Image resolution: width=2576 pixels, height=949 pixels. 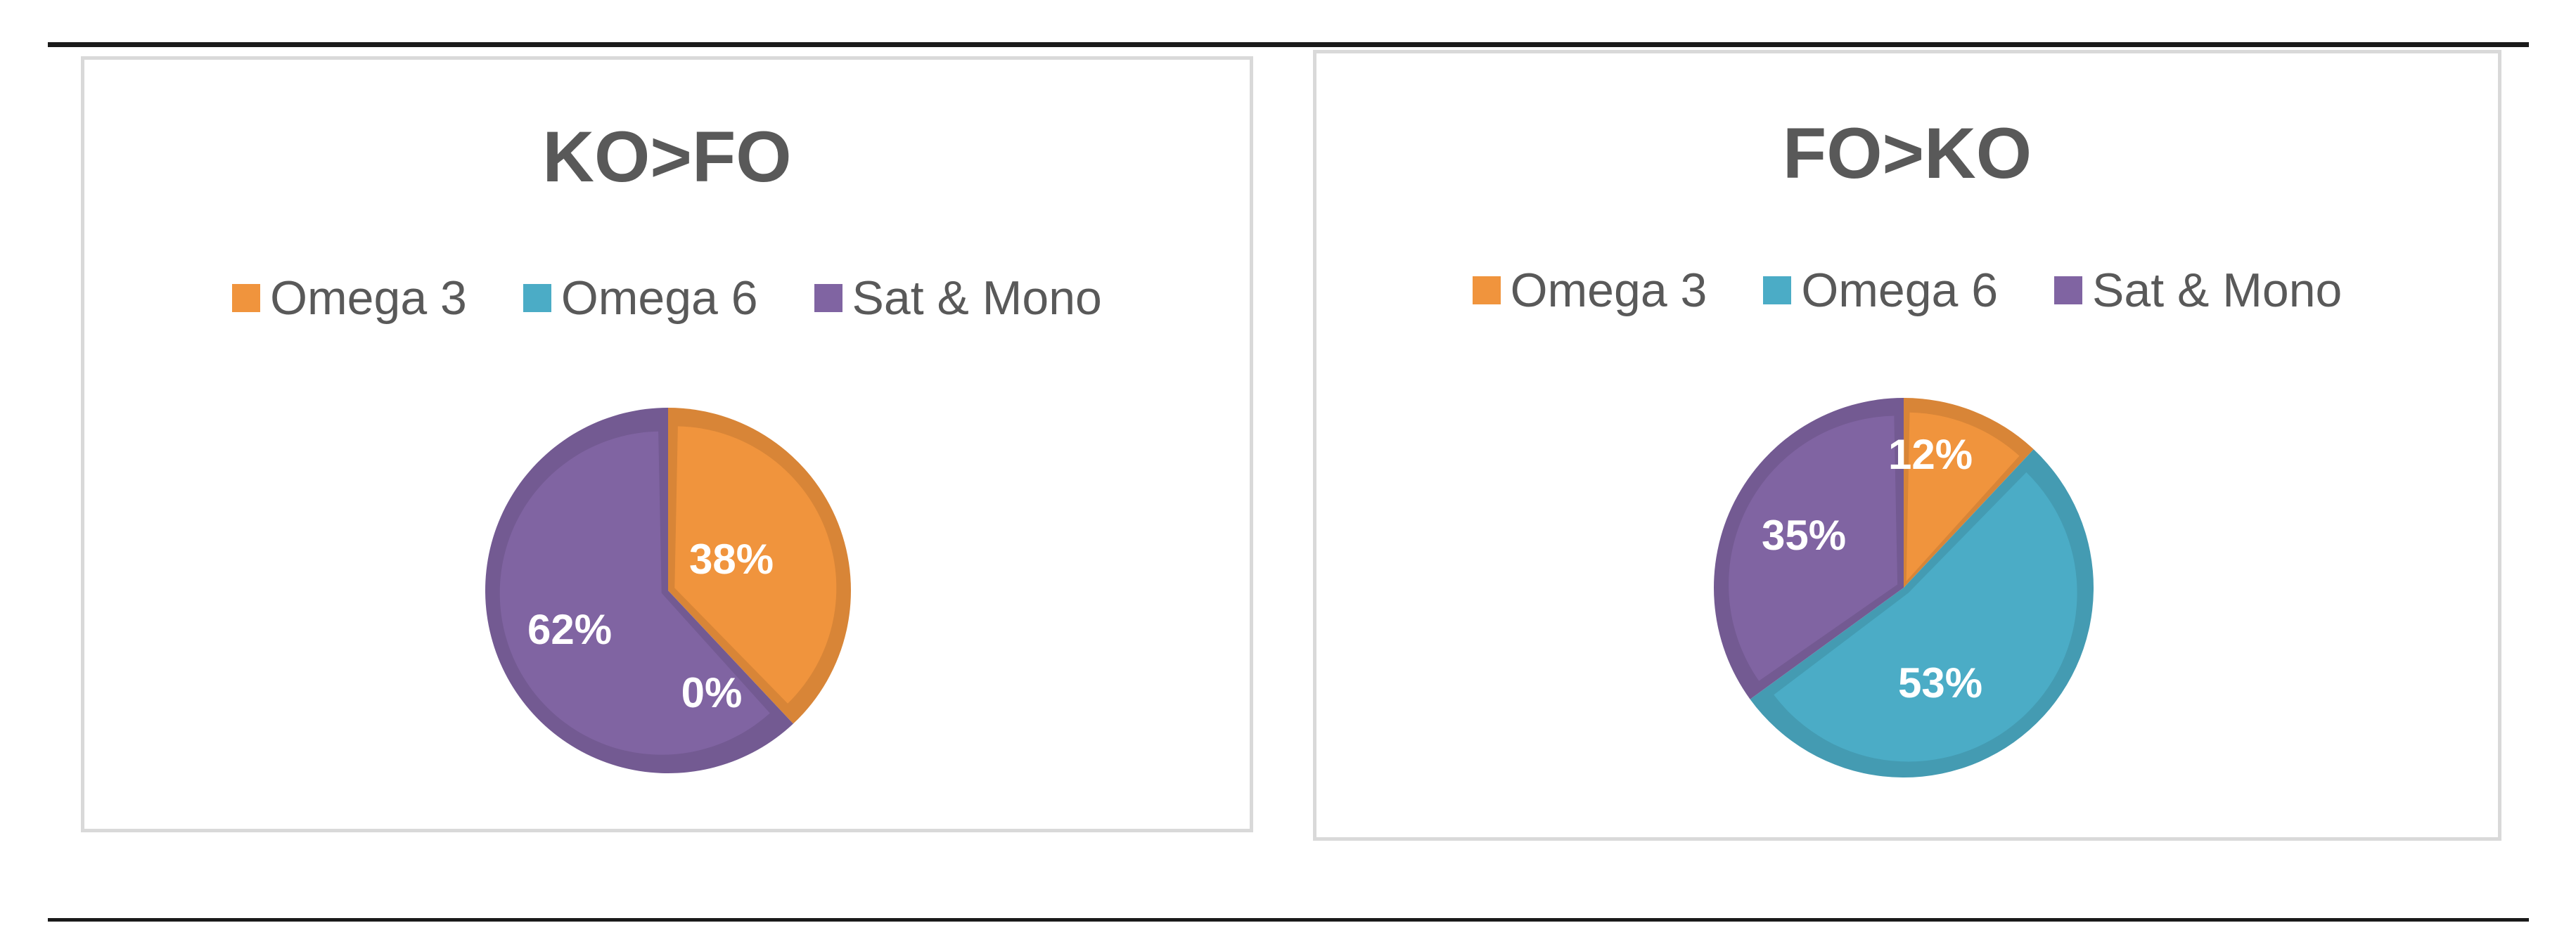 What do you see at coordinates (667, 157) in the screenshot?
I see `chart-title: KO>FO` at bounding box center [667, 157].